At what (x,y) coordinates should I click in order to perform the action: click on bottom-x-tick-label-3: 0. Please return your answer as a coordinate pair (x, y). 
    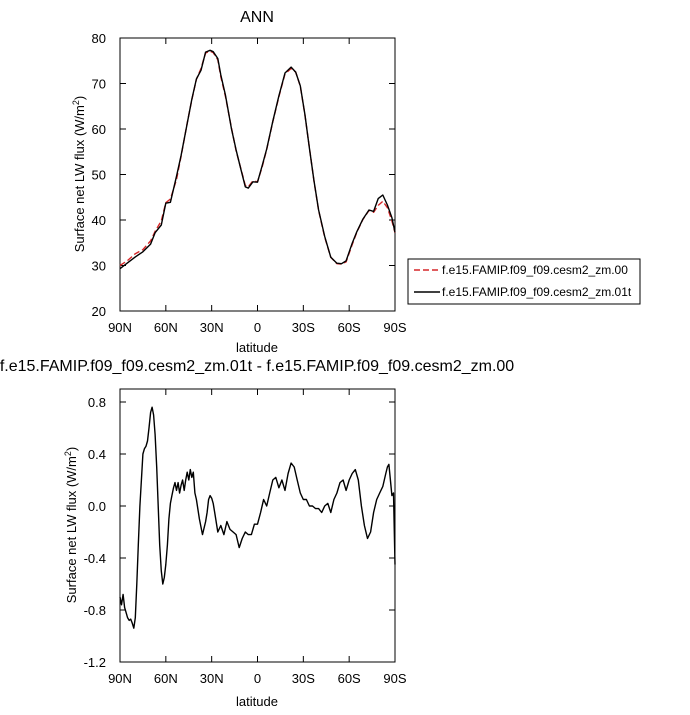
    Looking at the image, I should click on (257, 678).